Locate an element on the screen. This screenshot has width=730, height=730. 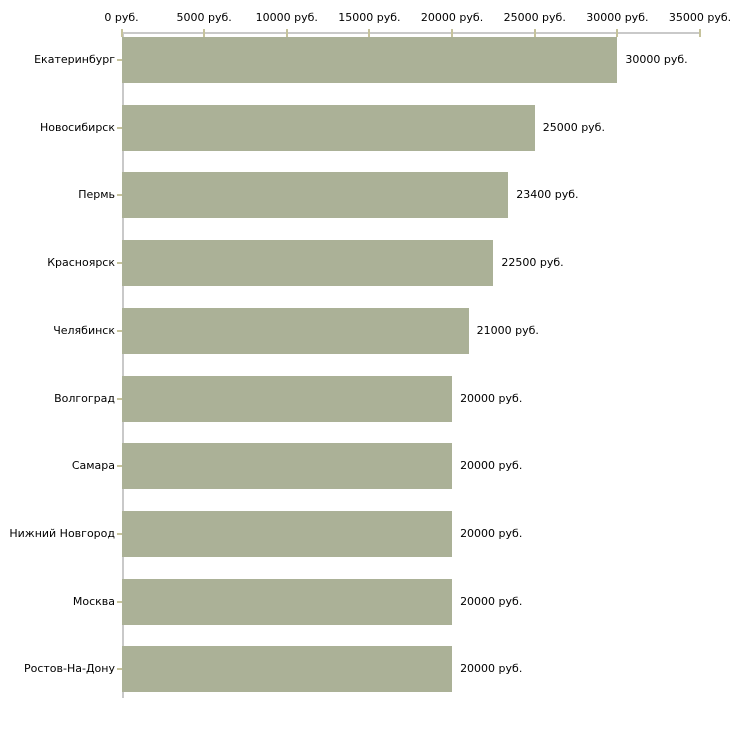
x-tick-label: 15000 руб. is located at coordinates (369, 17).